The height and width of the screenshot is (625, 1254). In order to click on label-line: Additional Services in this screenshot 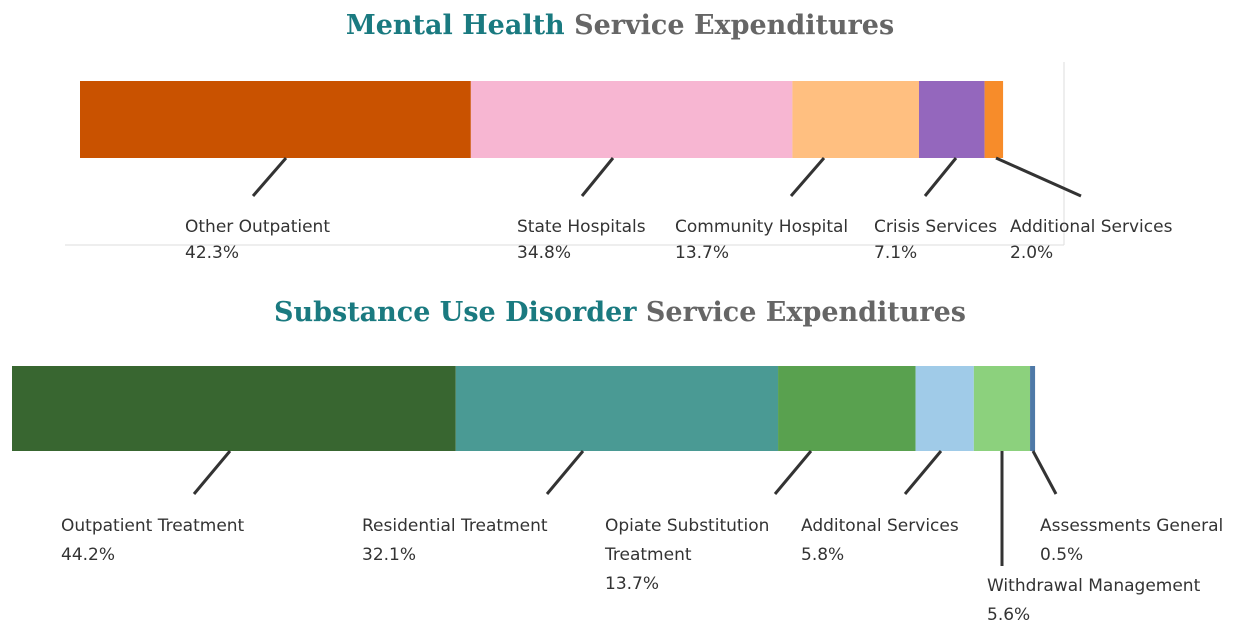, I will do `click(1091, 227)`.